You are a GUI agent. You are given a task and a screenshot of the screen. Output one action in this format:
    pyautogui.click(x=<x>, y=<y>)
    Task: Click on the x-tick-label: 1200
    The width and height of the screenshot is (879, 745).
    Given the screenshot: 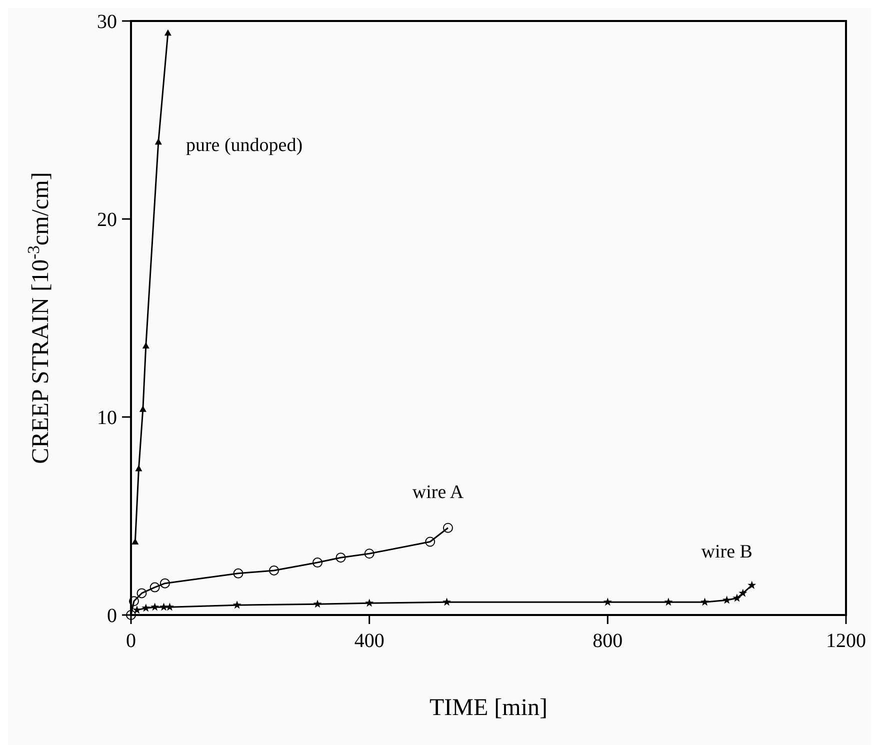 What is the action you would take?
    pyautogui.click(x=846, y=641)
    